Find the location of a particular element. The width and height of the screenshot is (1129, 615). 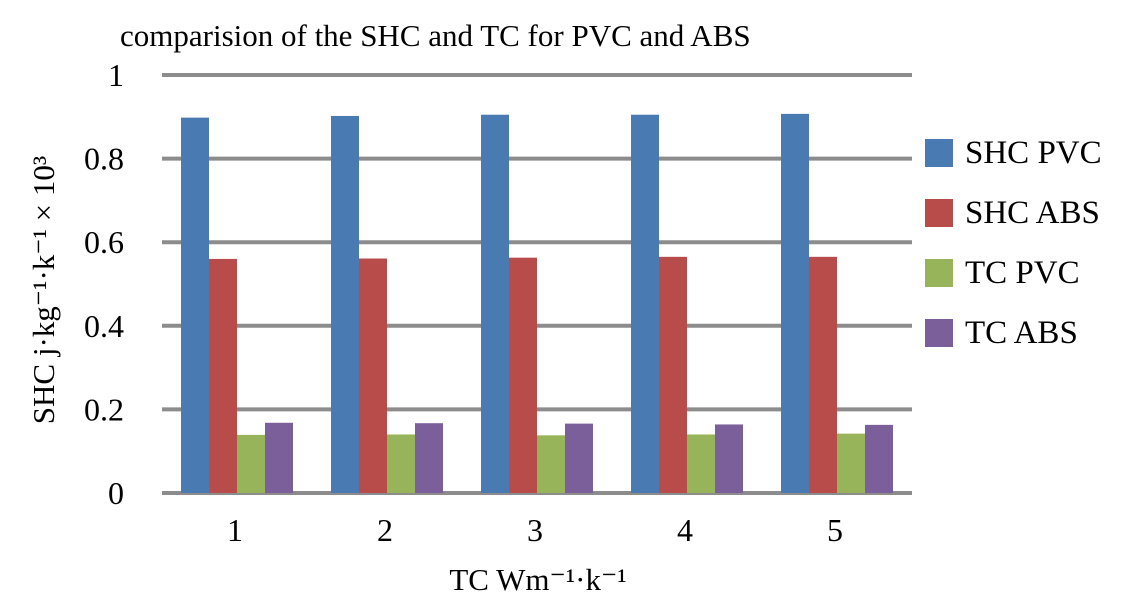

legend: SHC PVC SHC ABS TC PVC TC ABS is located at coordinates (1013, 243).